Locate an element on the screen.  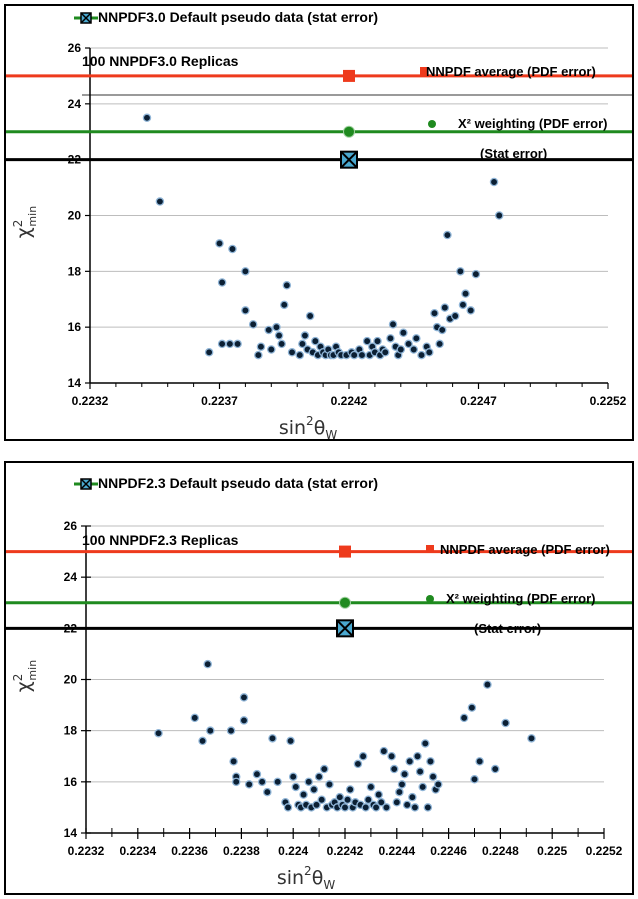
y-tick-label-18: 18 is located at coordinates (75, 271).